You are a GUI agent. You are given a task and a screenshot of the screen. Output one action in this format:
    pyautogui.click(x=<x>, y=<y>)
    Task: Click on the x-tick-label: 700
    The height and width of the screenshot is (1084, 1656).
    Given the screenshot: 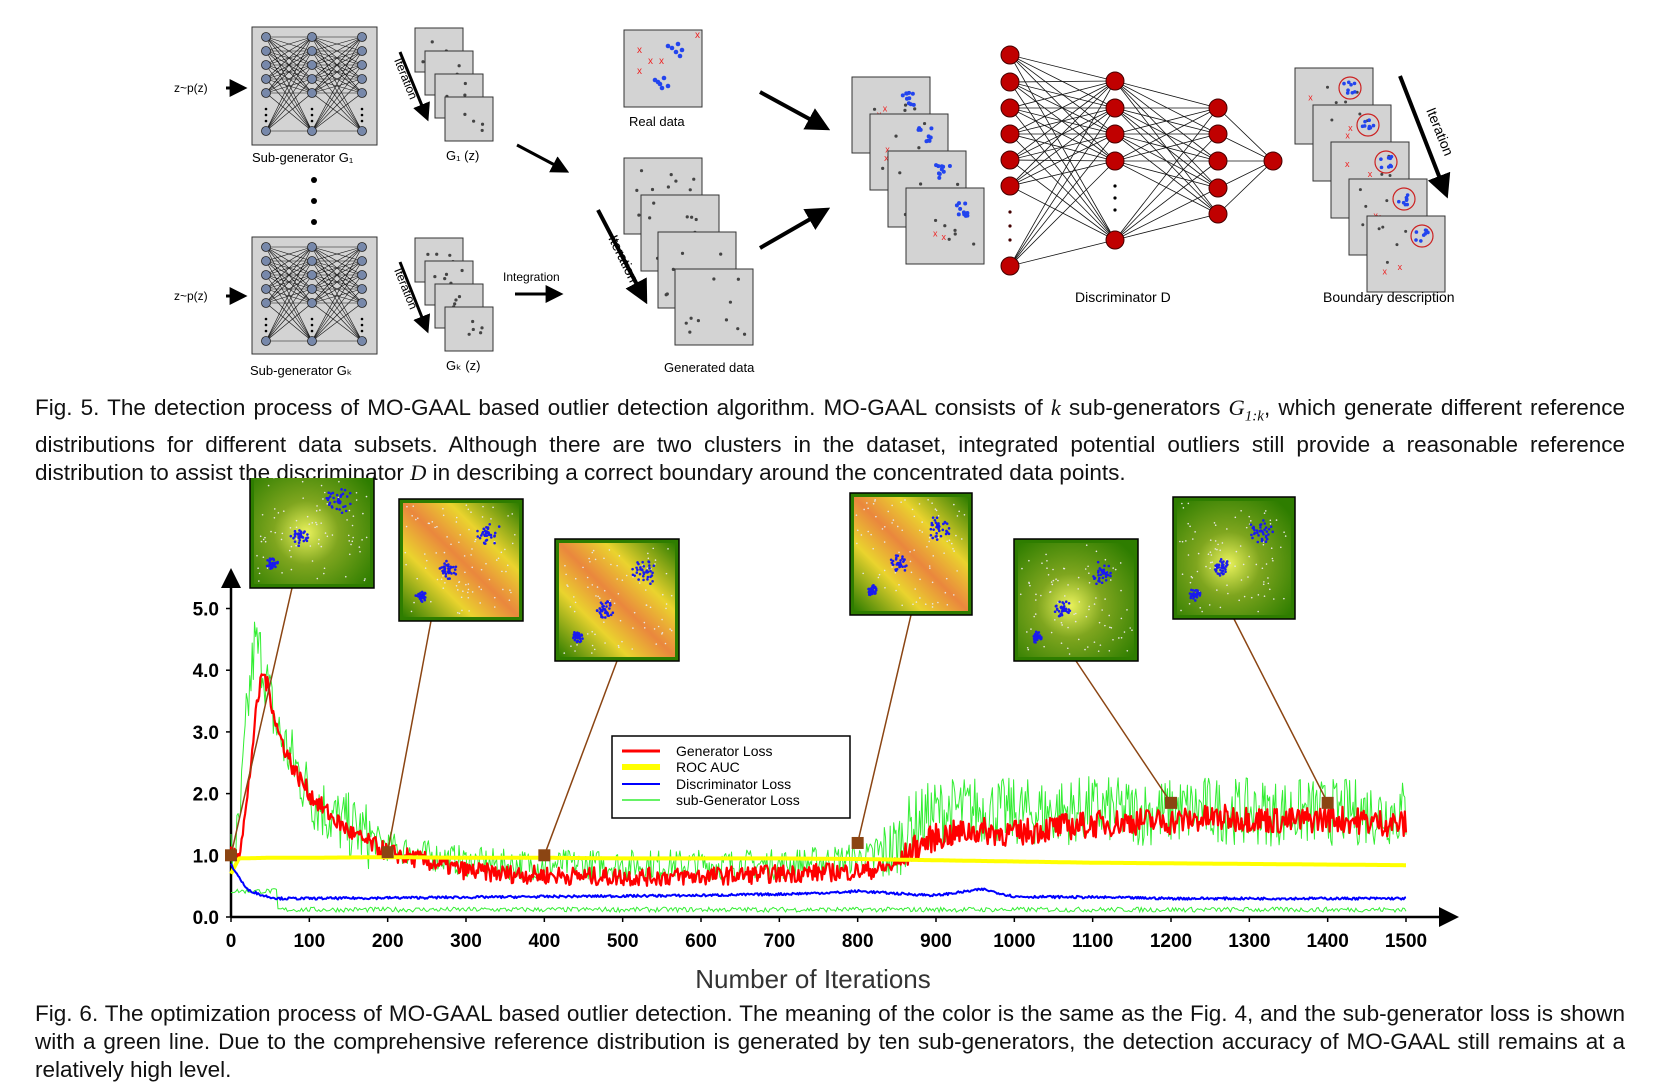 What is the action you would take?
    pyautogui.click(x=779, y=941)
    